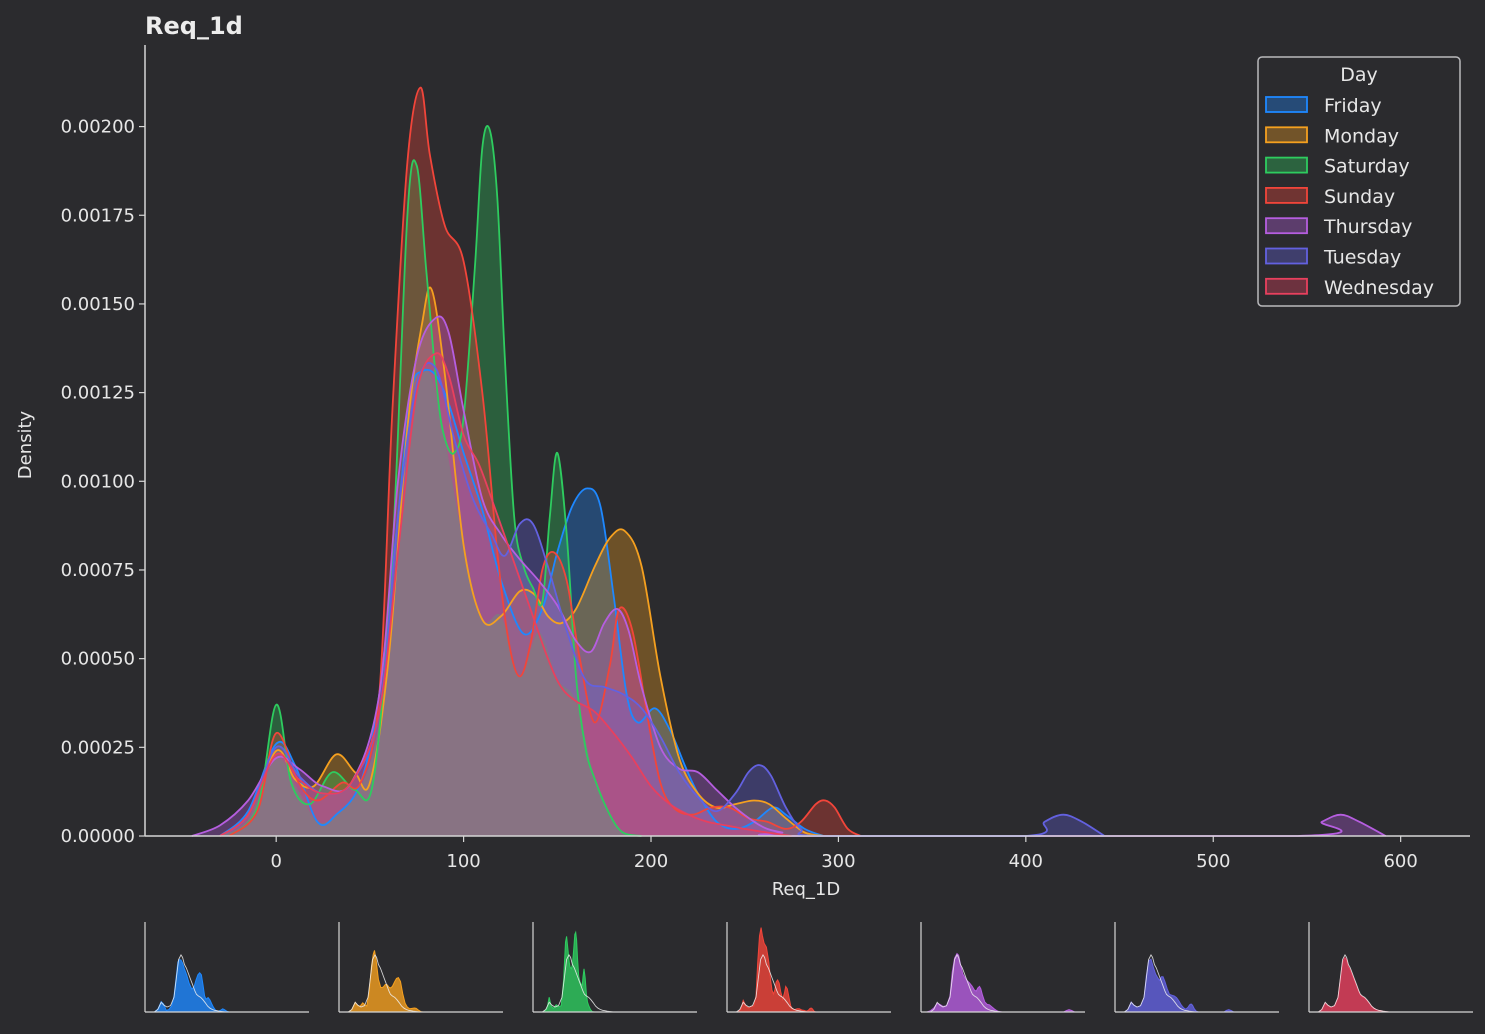 This screenshot has width=1485, height=1034. What do you see at coordinates (1379, 288) in the screenshot?
I see `legend-label: Wednesday` at bounding box center [1379, 288].